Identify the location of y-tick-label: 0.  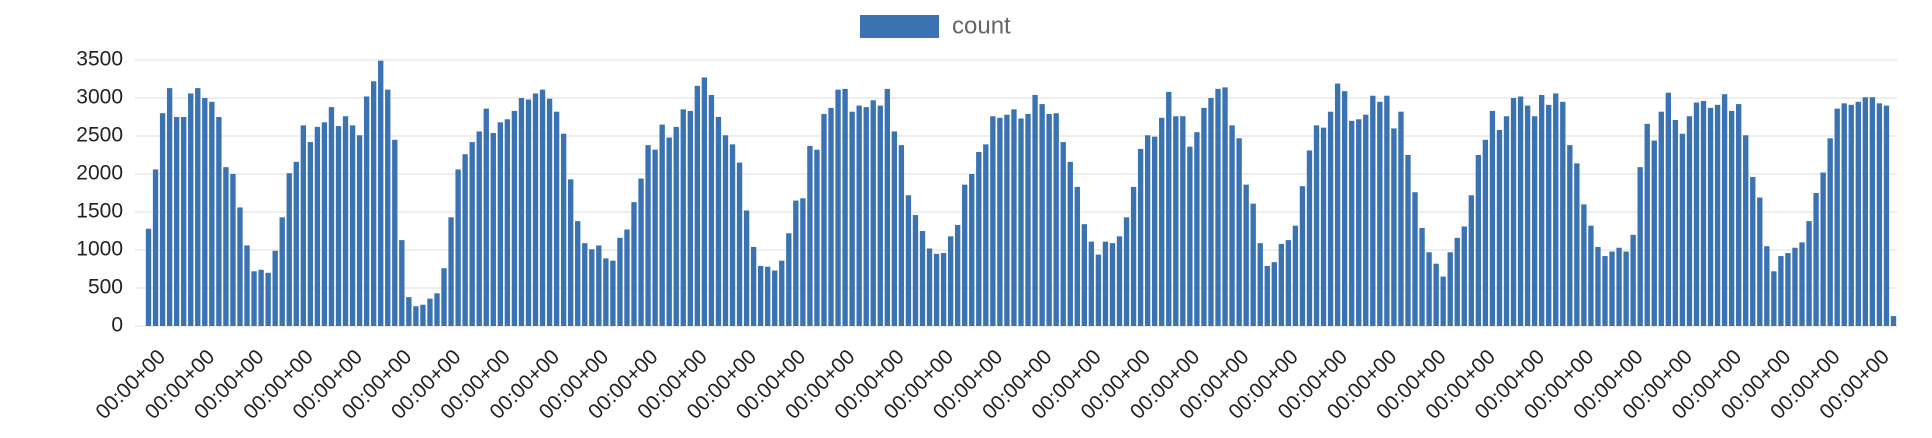
(117, 325).